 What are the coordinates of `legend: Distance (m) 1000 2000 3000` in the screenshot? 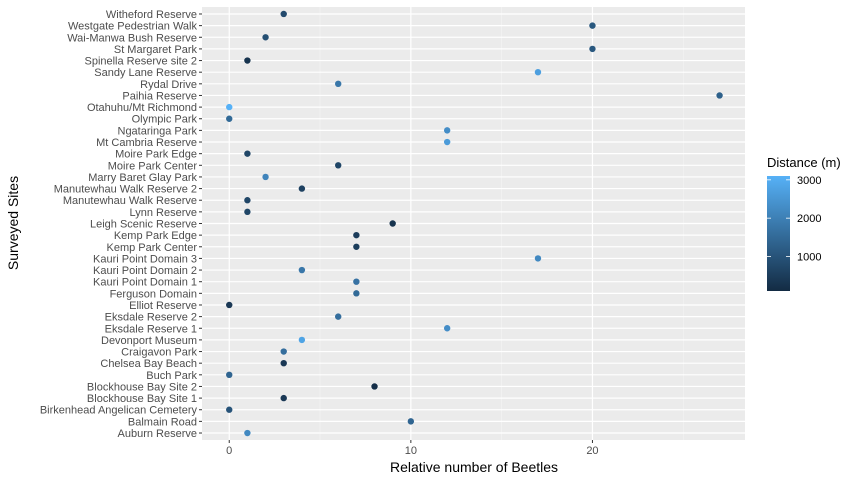 It's located at (804, 223).